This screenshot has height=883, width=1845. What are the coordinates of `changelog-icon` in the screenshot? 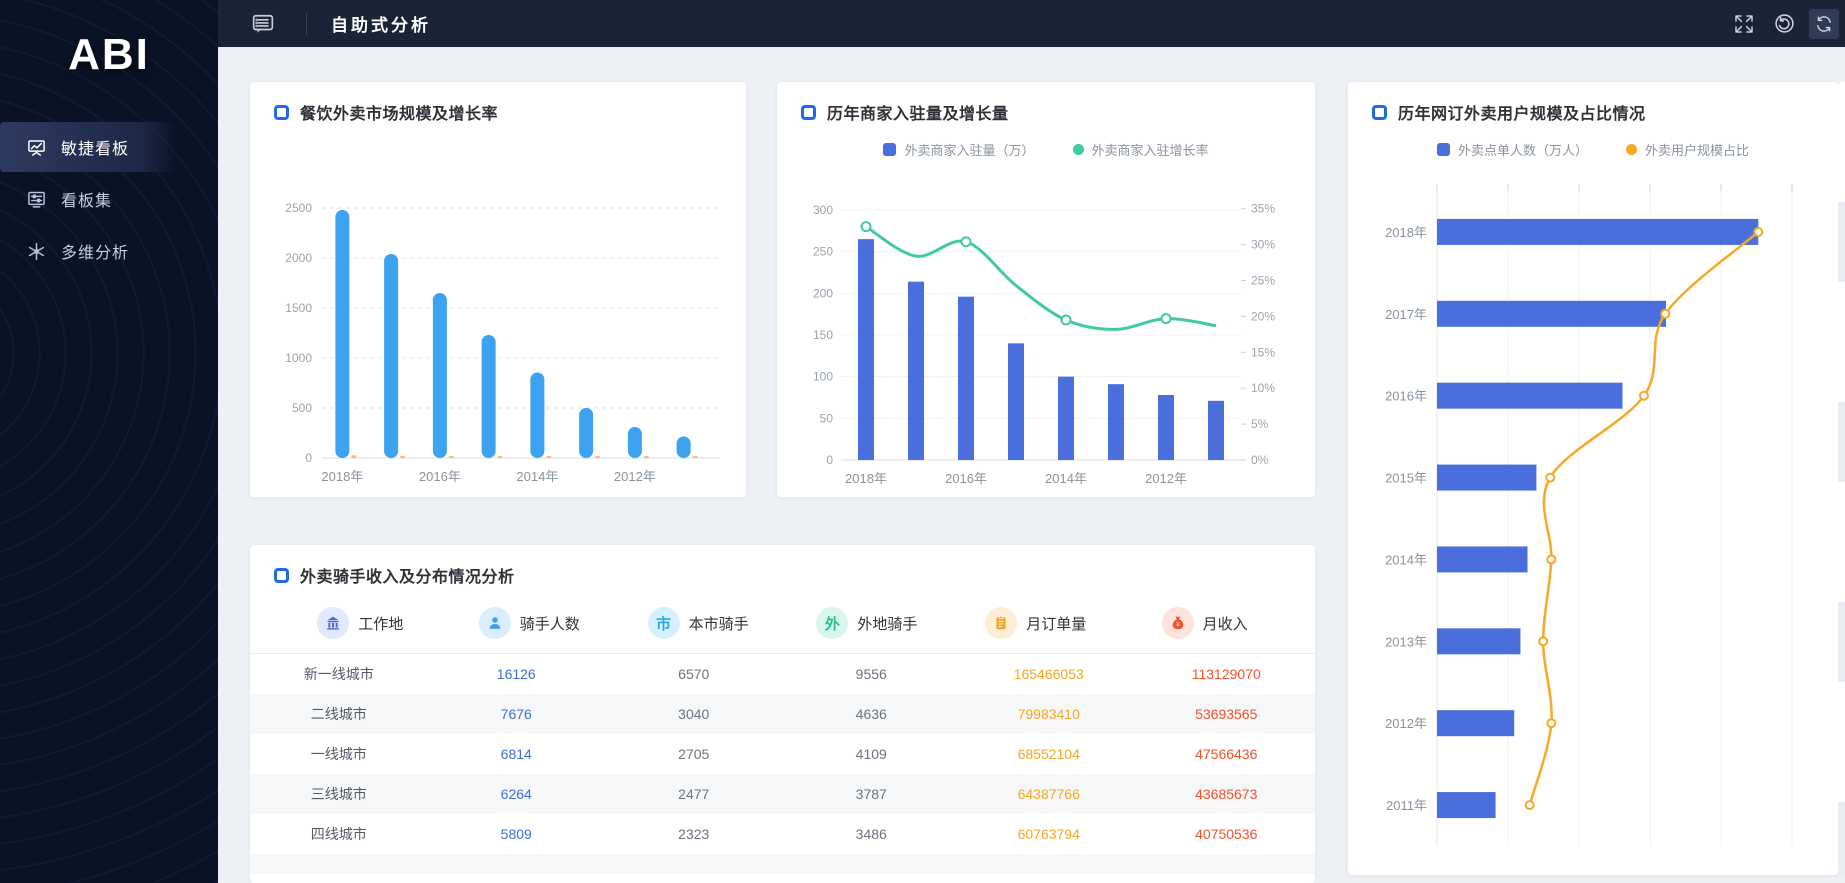 It's located at (263, 24).